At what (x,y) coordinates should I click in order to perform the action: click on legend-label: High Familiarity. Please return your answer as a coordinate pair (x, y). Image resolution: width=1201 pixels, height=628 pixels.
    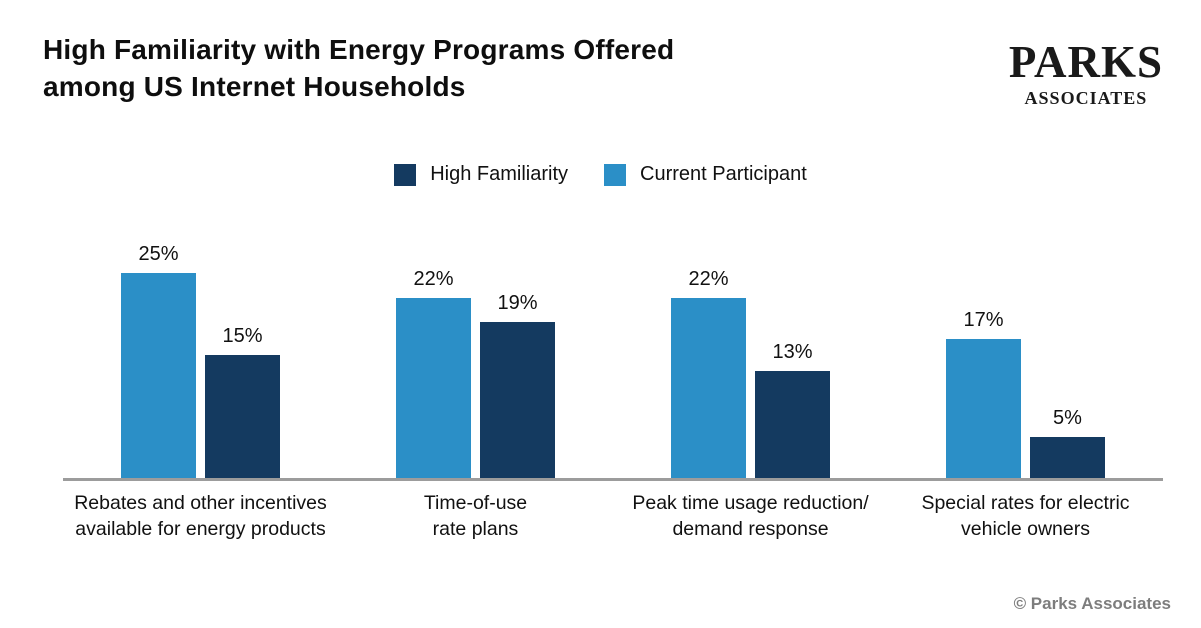
    Looking at the image, I should click on (499, 174).